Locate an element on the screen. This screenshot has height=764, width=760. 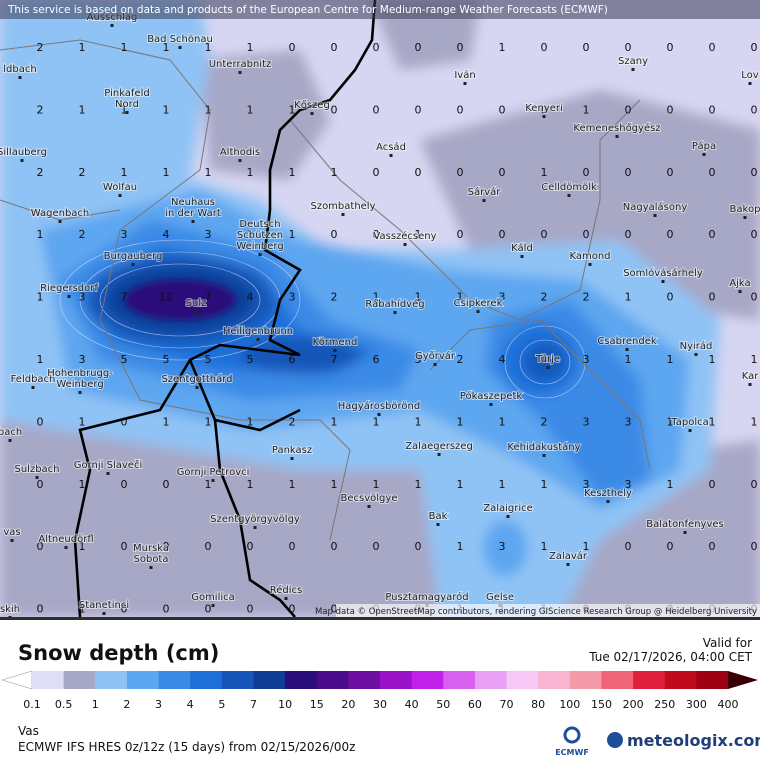
place-name: Nagyalásony is located at coordinates (655, 207).